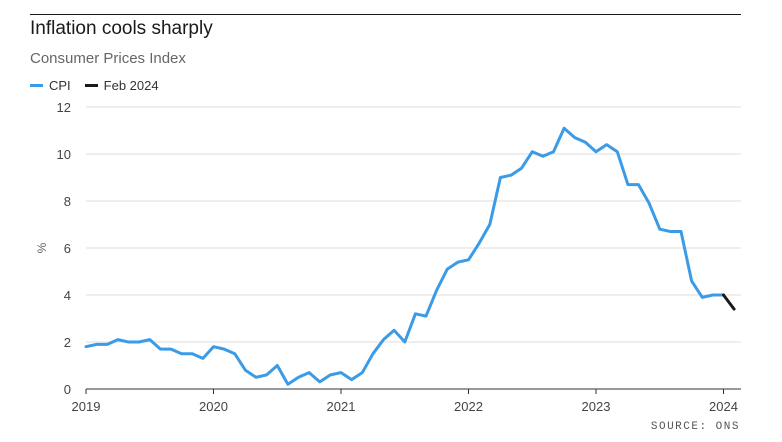 The width and height of the screenshot is (782, 442). What do you see at coordinates (723, 406) in the screenshot?
I see `x-tick-label-2024: 2024` at bounding box center [723, 406].